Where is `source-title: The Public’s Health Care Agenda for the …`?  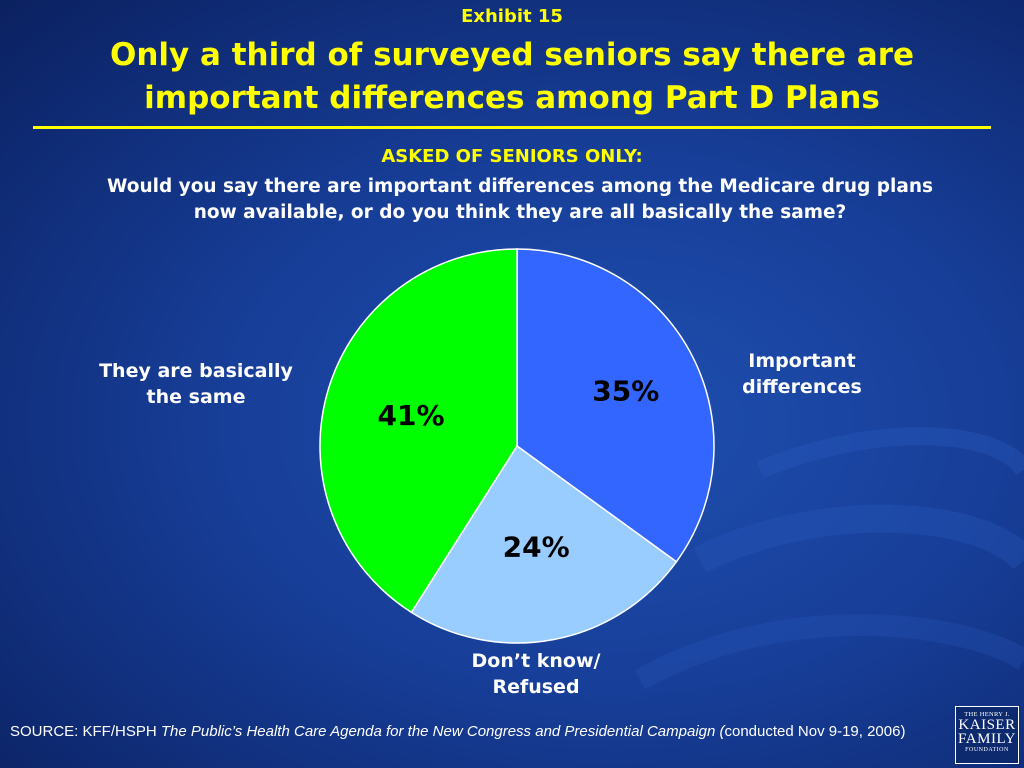 source-title: The Public’s Health Care Agenda for the … is located at coordinates (442, 731).